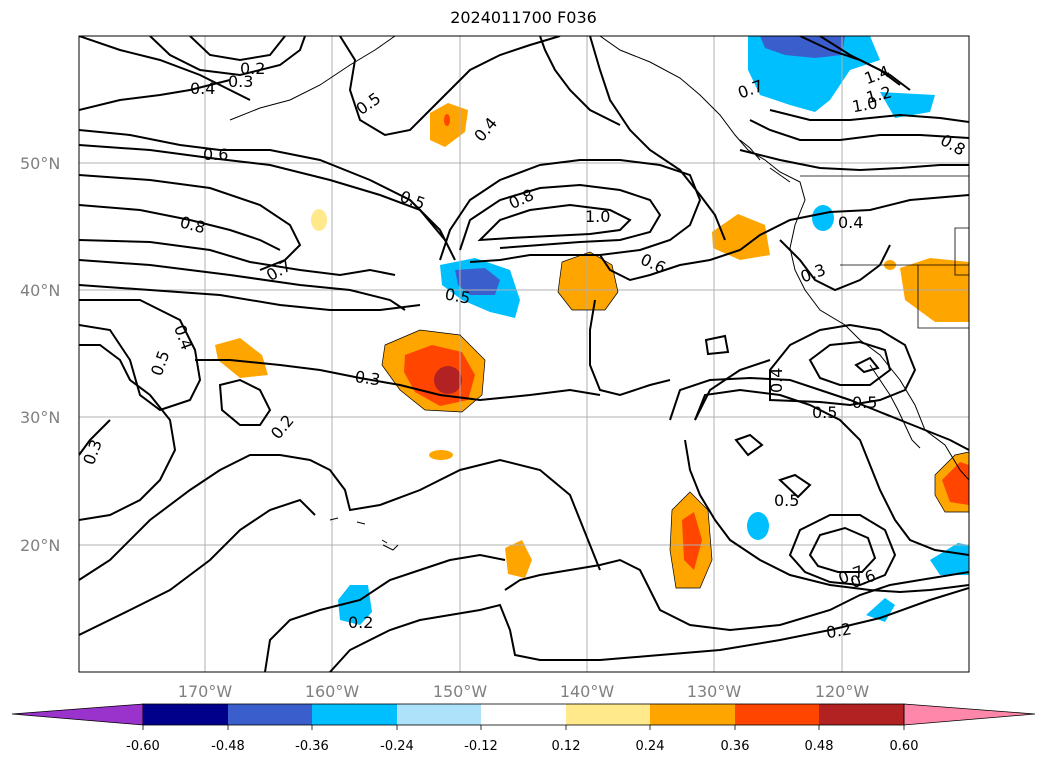  I want to click on contour-label: 0.3, so click(368, 378).